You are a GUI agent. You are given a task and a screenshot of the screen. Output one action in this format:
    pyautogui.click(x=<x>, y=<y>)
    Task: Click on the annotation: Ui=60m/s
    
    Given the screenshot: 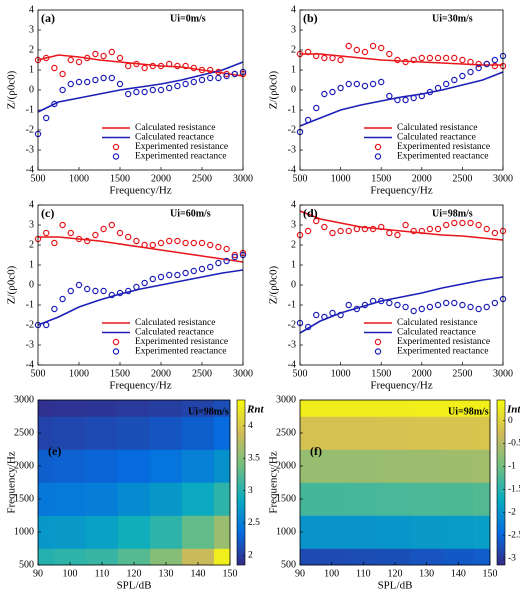 What is the action you would take?
    pyautogui.click(x=190, y=213)
    